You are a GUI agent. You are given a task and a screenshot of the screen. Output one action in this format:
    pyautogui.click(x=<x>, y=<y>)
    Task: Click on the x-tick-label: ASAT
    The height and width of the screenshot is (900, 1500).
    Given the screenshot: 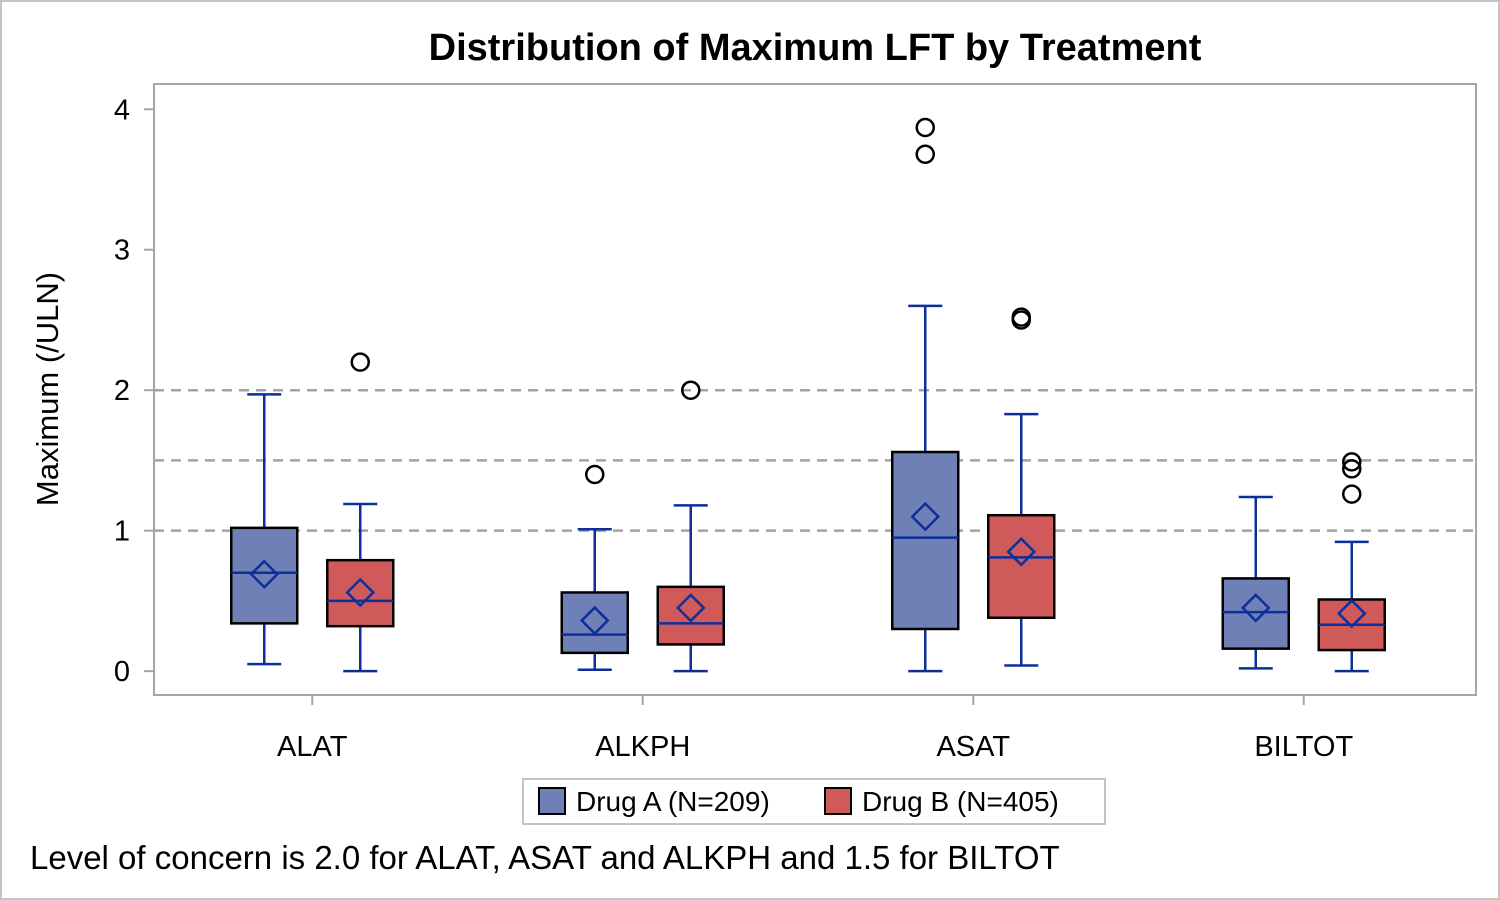 What is the action you would take?
    pyautogui.click(x=973, y=747)
    